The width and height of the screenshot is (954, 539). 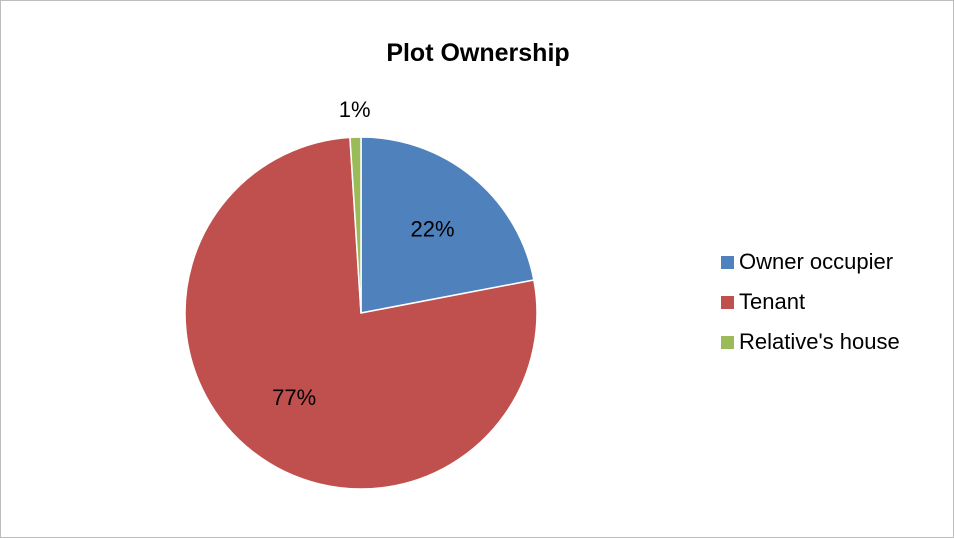 I want to click on legend-label: Tenant, so click(x=772, y=301).